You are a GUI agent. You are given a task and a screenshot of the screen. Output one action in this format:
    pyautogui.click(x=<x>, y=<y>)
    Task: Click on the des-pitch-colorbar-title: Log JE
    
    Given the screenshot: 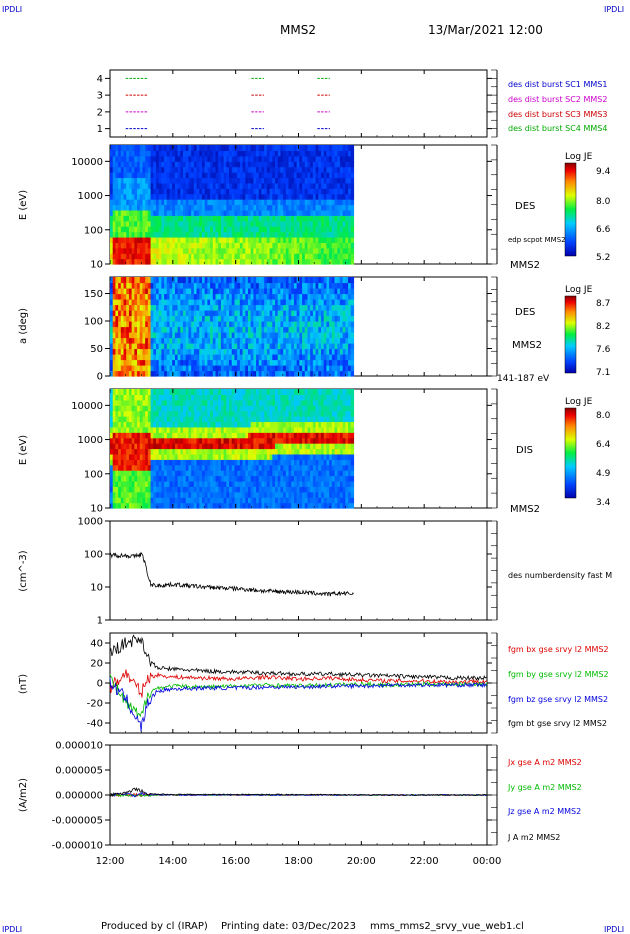 What is the action you would take?
    pyautogui.click(x=579, y=290)
    